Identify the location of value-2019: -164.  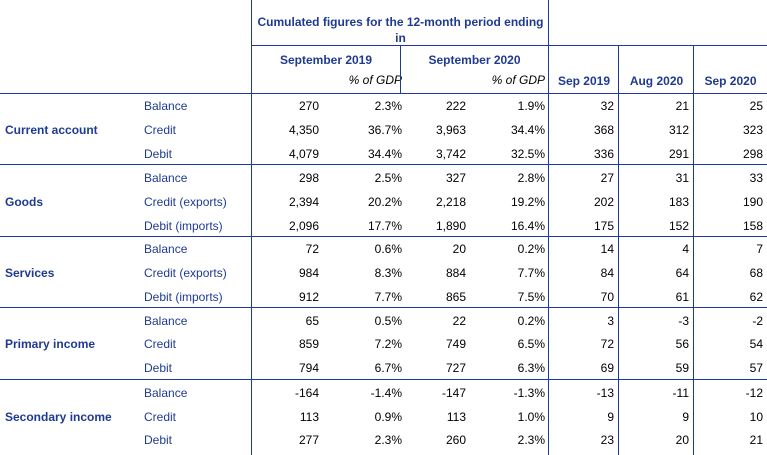
(306, 393).